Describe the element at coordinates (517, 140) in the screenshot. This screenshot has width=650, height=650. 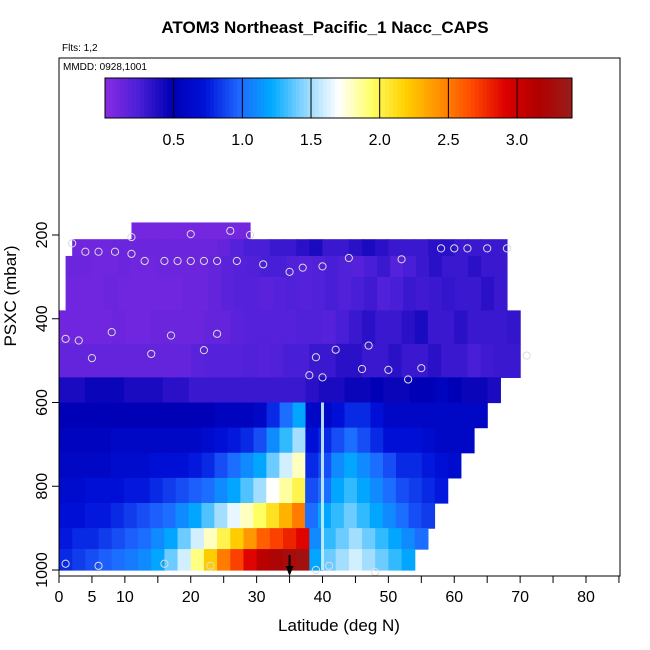
I see `colorbar-tick-label: 3.0` at that location.